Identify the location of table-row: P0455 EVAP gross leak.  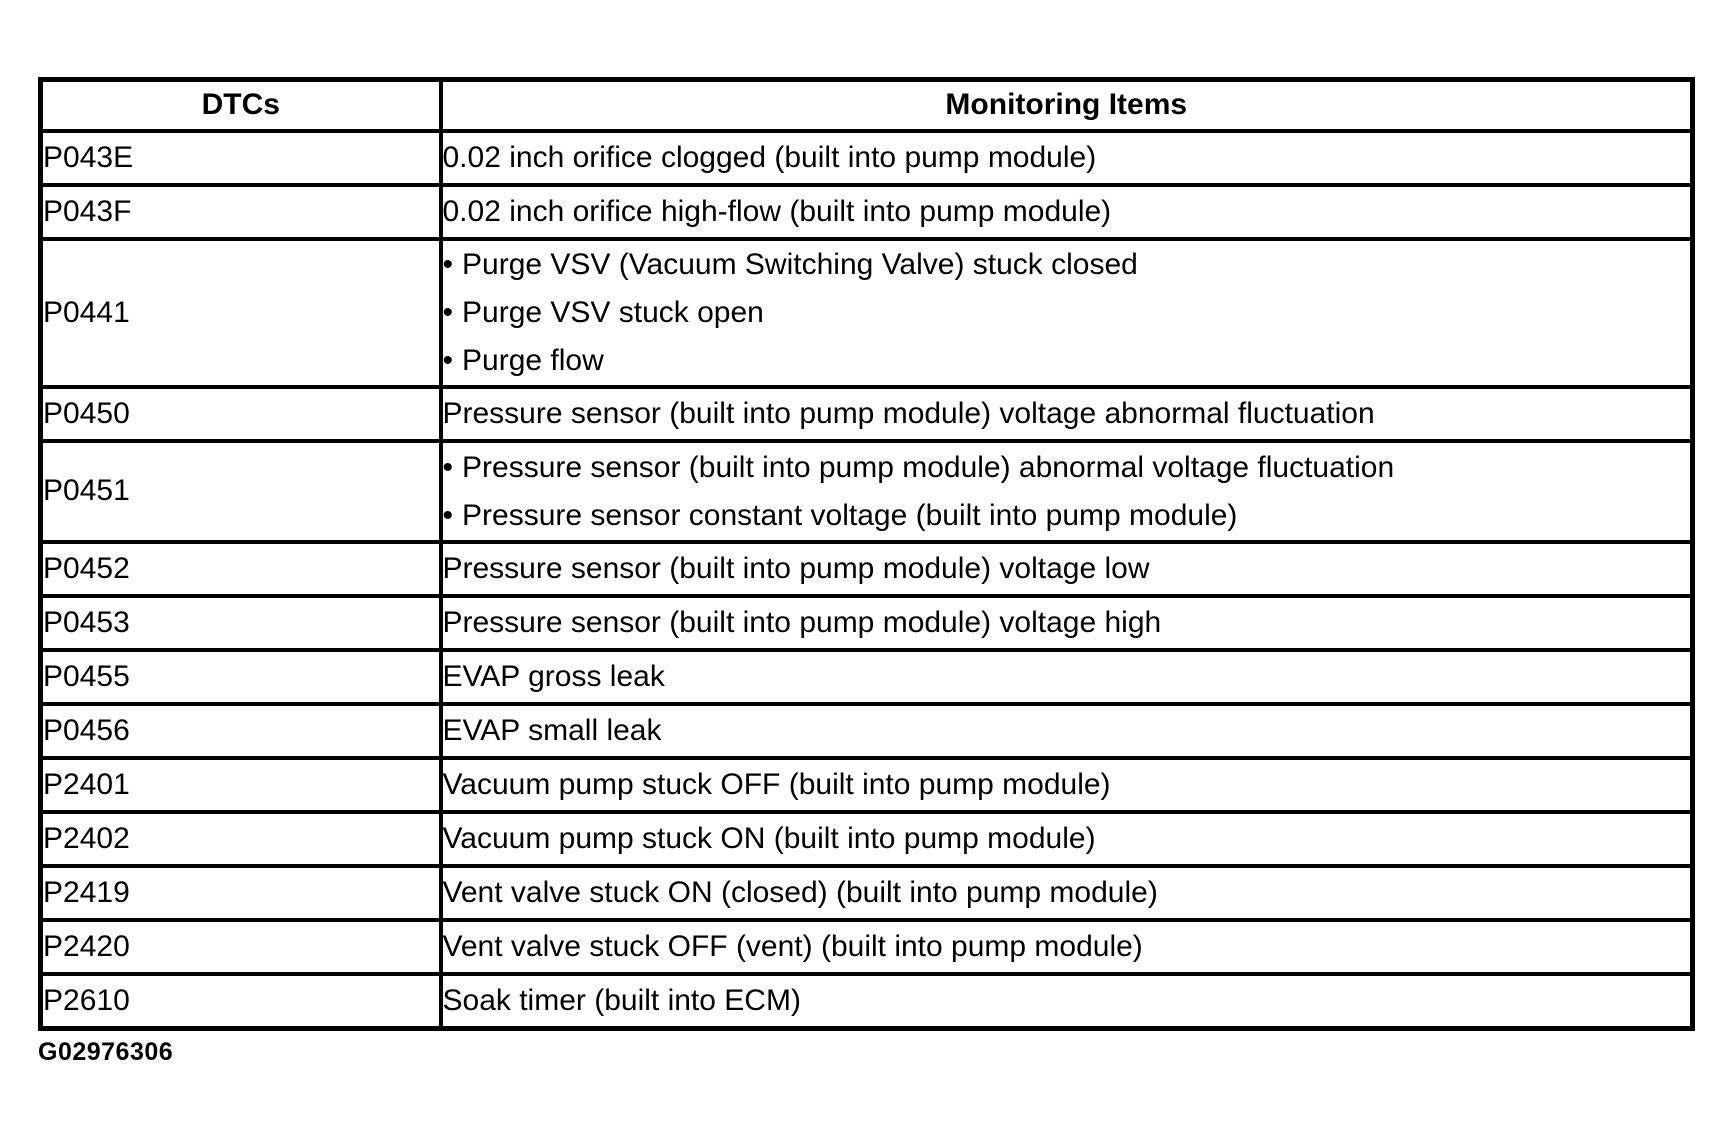
(866, 677).